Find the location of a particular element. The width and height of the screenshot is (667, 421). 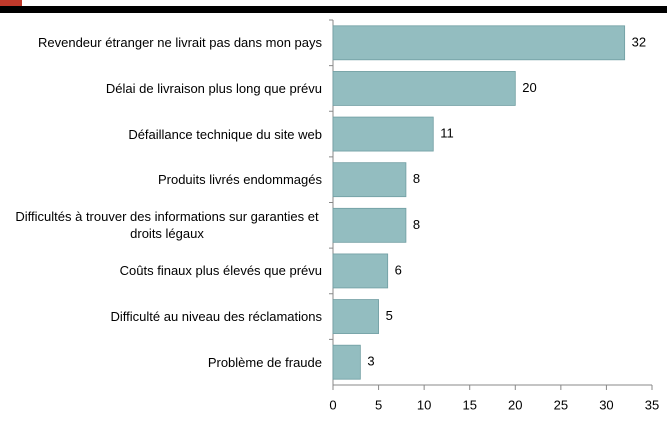

category-text: Coûts finaux plus élevés que prévu is located at coordinates (220, 271).